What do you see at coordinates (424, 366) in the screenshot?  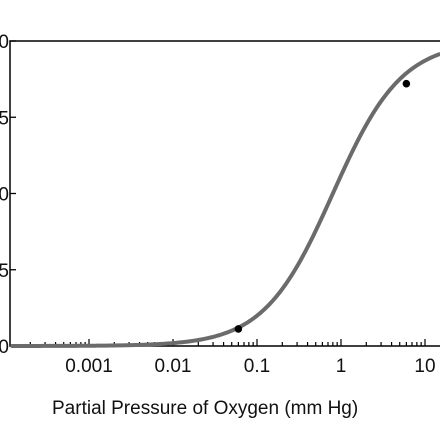 I see `x-tick-label: 10` at bounding box center [424, 366].